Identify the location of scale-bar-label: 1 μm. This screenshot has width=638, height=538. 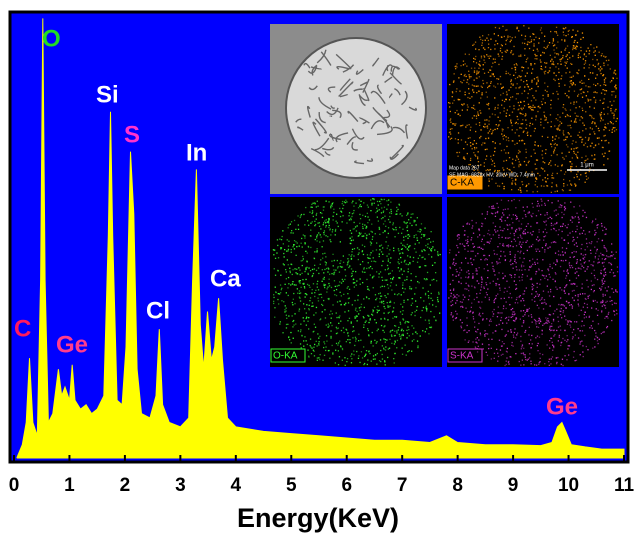
(586, 166).